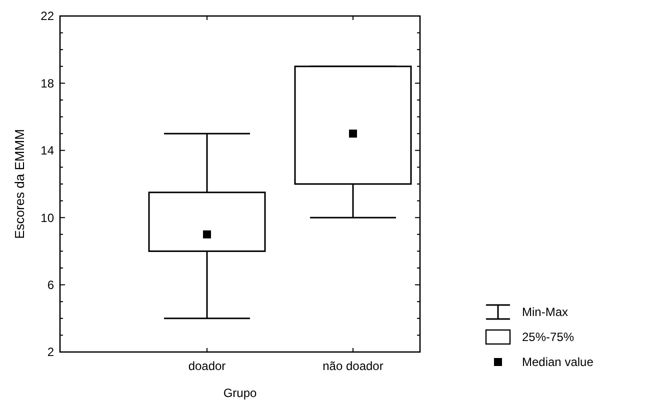 The width and height of the screenshot is (645, 409). What do you see at coordinates (207, 366) in the screenshot?
I see `x-tick-label: doador` at bounding box center [207, 366].